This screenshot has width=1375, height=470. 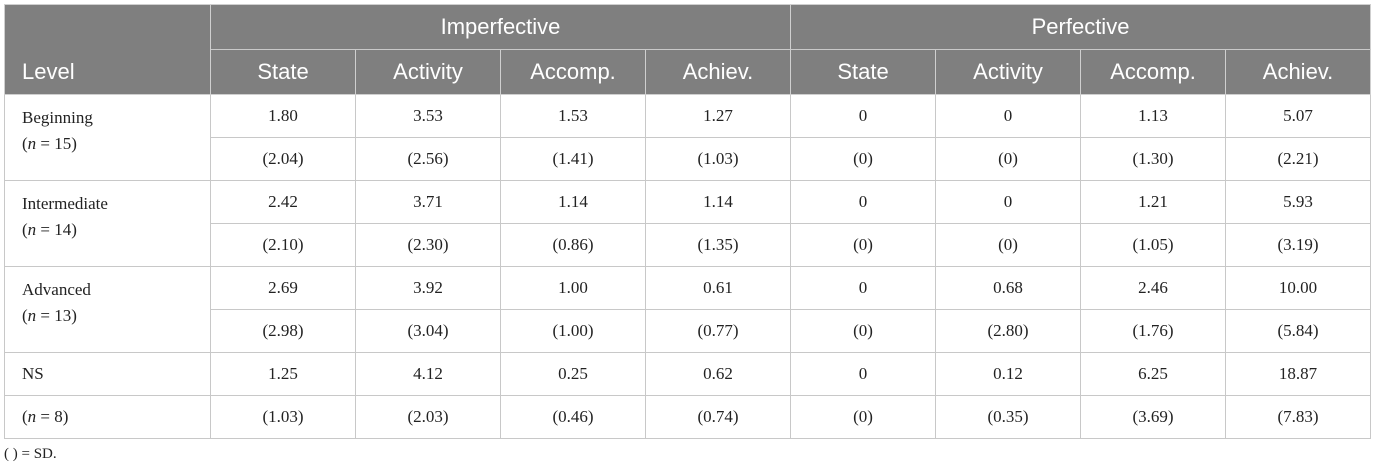 What do you see at coordinates (283, 159) in the screenshot?
I see `sd-cell: (2.04)` at bounding box center [283, 159].